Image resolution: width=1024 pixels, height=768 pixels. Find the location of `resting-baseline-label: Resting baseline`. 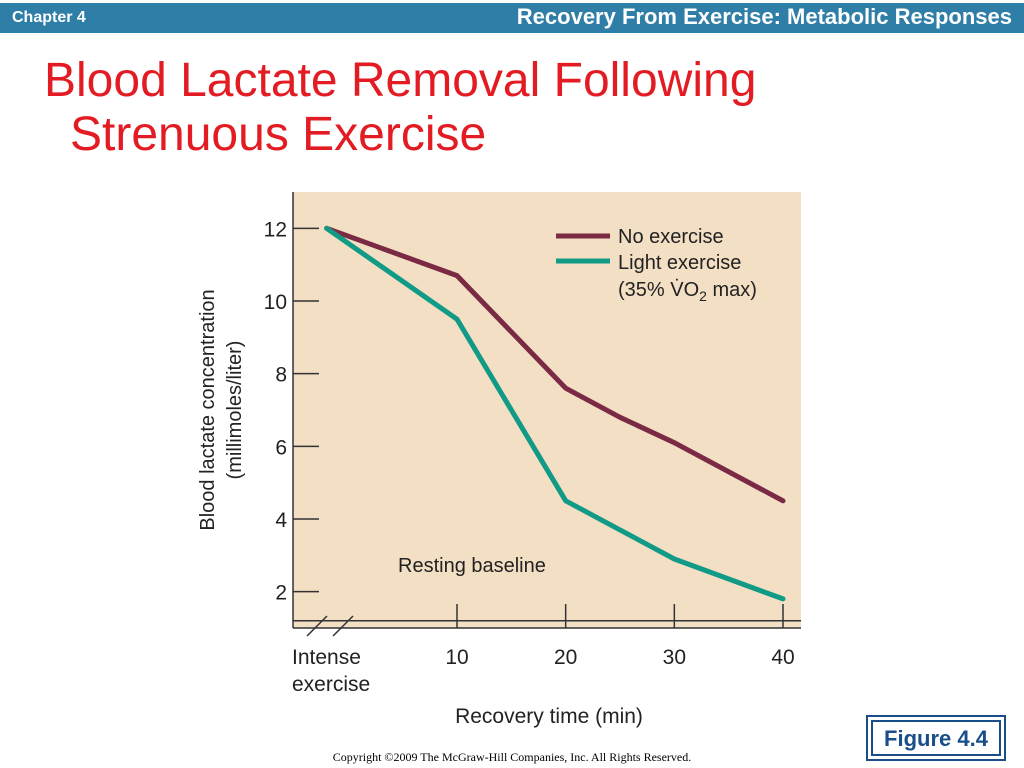

resting-baseline-label: Resting baseline is located at coordinates (472, 566).